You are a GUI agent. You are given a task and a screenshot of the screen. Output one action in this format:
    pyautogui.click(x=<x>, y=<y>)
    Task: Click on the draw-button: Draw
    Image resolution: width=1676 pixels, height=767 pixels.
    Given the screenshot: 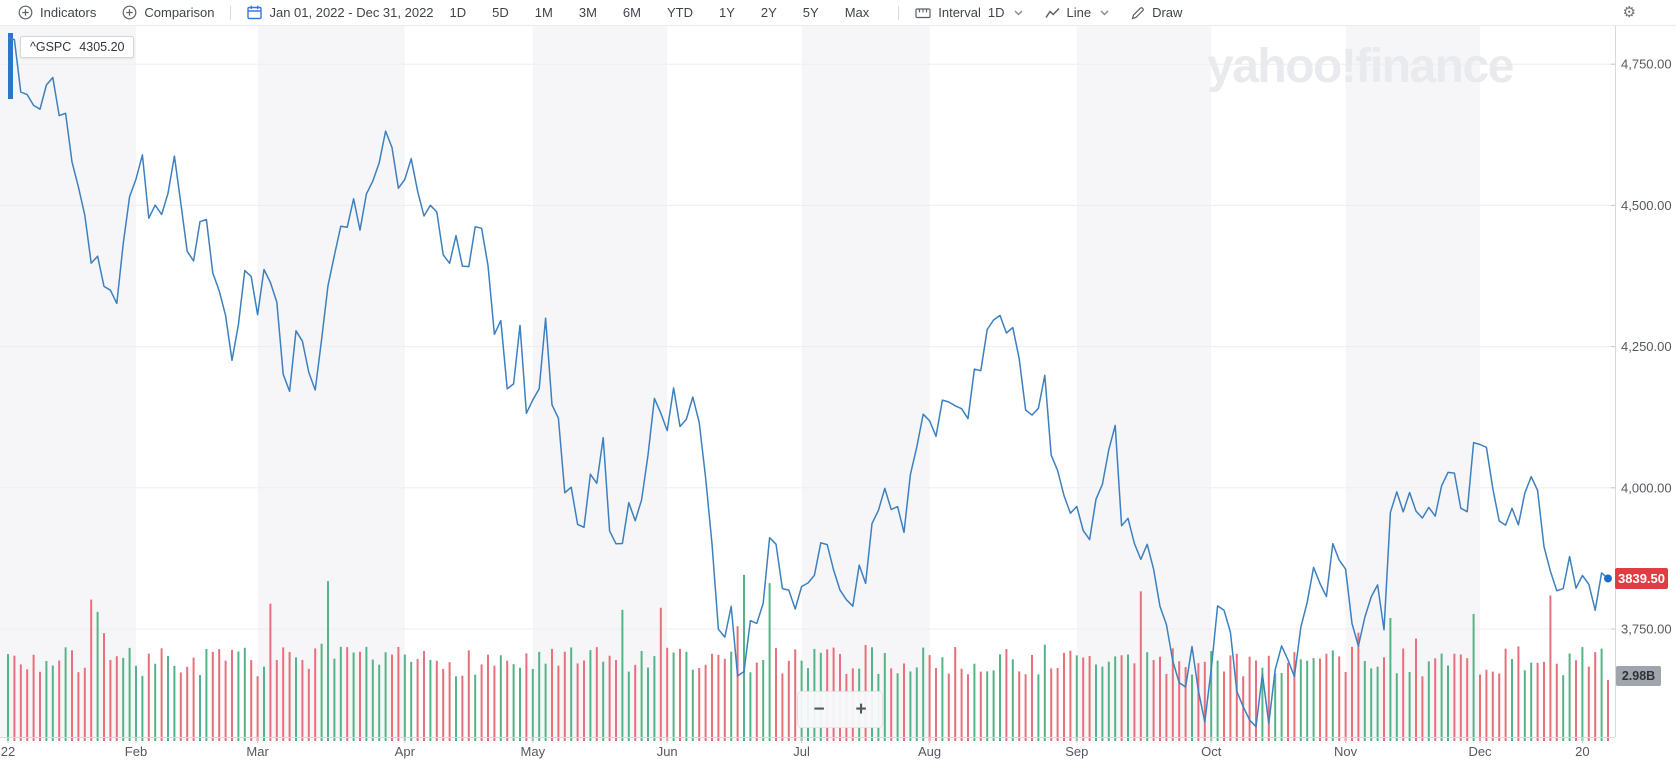 What is the action you would take?
    pyautogui.click(x=1156, y=12)
    